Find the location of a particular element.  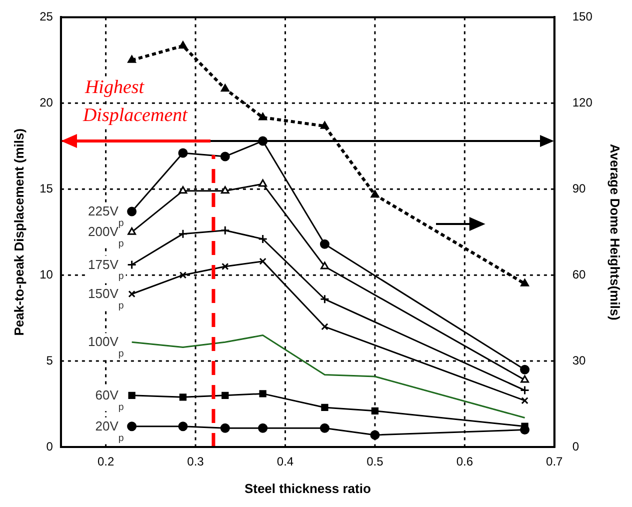

x-tick-label: 0.2 is located at coordinates (105, 461).